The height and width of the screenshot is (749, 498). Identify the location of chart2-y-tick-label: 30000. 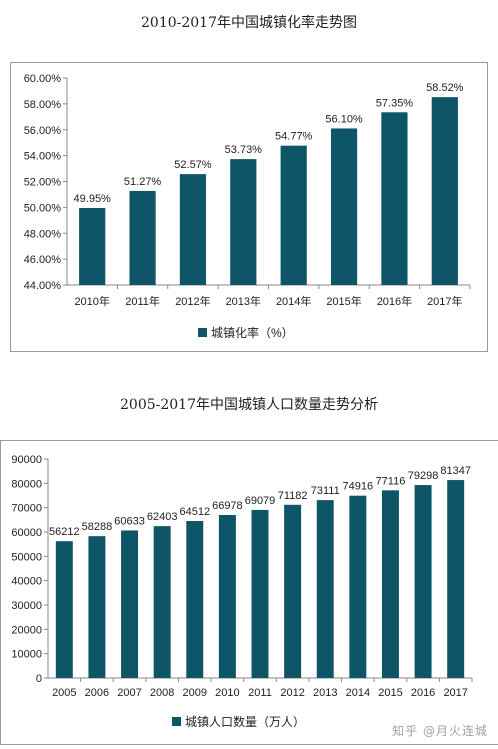
(26, 606).